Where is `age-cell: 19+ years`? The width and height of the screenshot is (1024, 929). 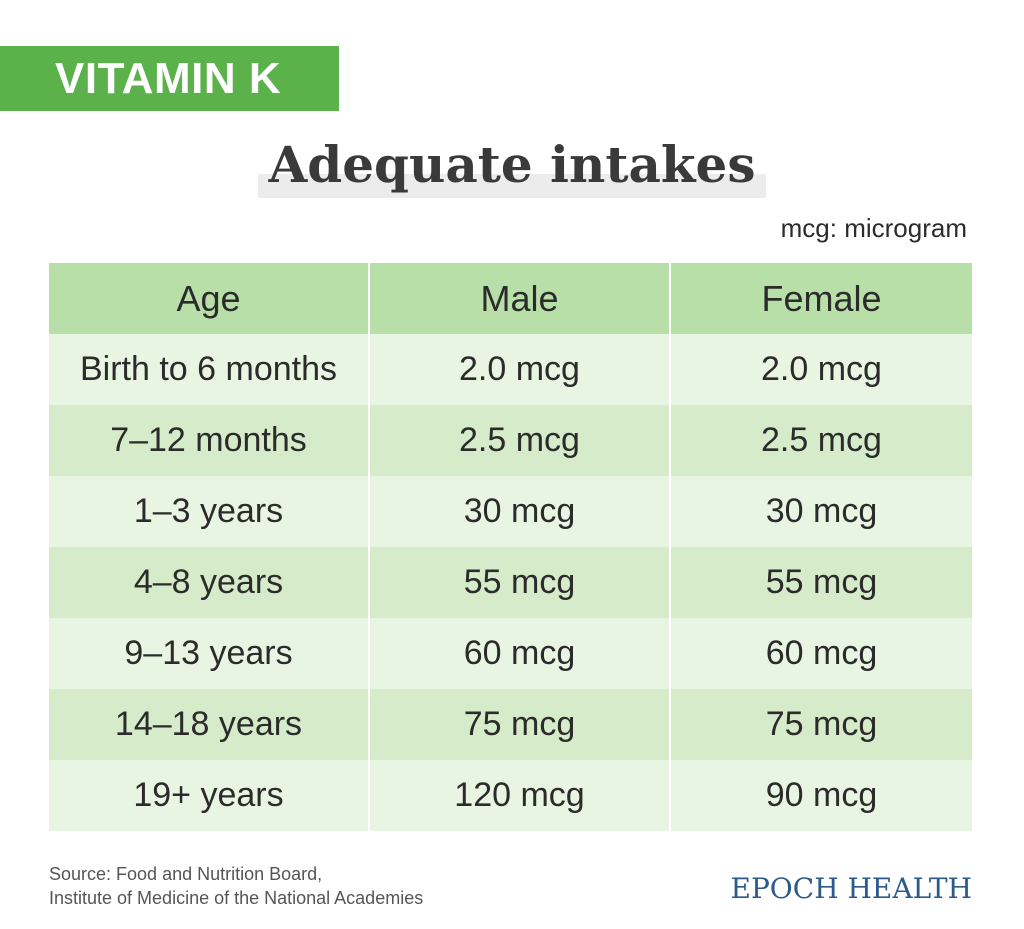
age-cell: 19+ years is located at coordinates (209, 795).